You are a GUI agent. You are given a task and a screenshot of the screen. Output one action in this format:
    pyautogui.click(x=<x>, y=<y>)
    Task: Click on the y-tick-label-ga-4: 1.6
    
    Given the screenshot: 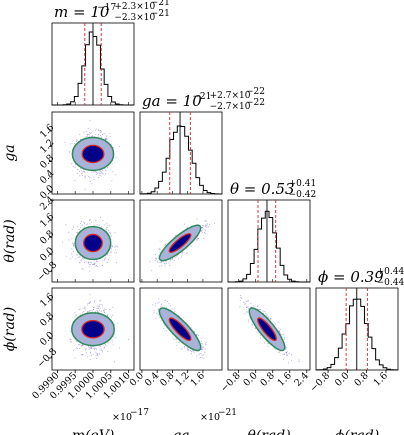 What is the action you would take?
    pyautogui.click(x=47, y=131)
    